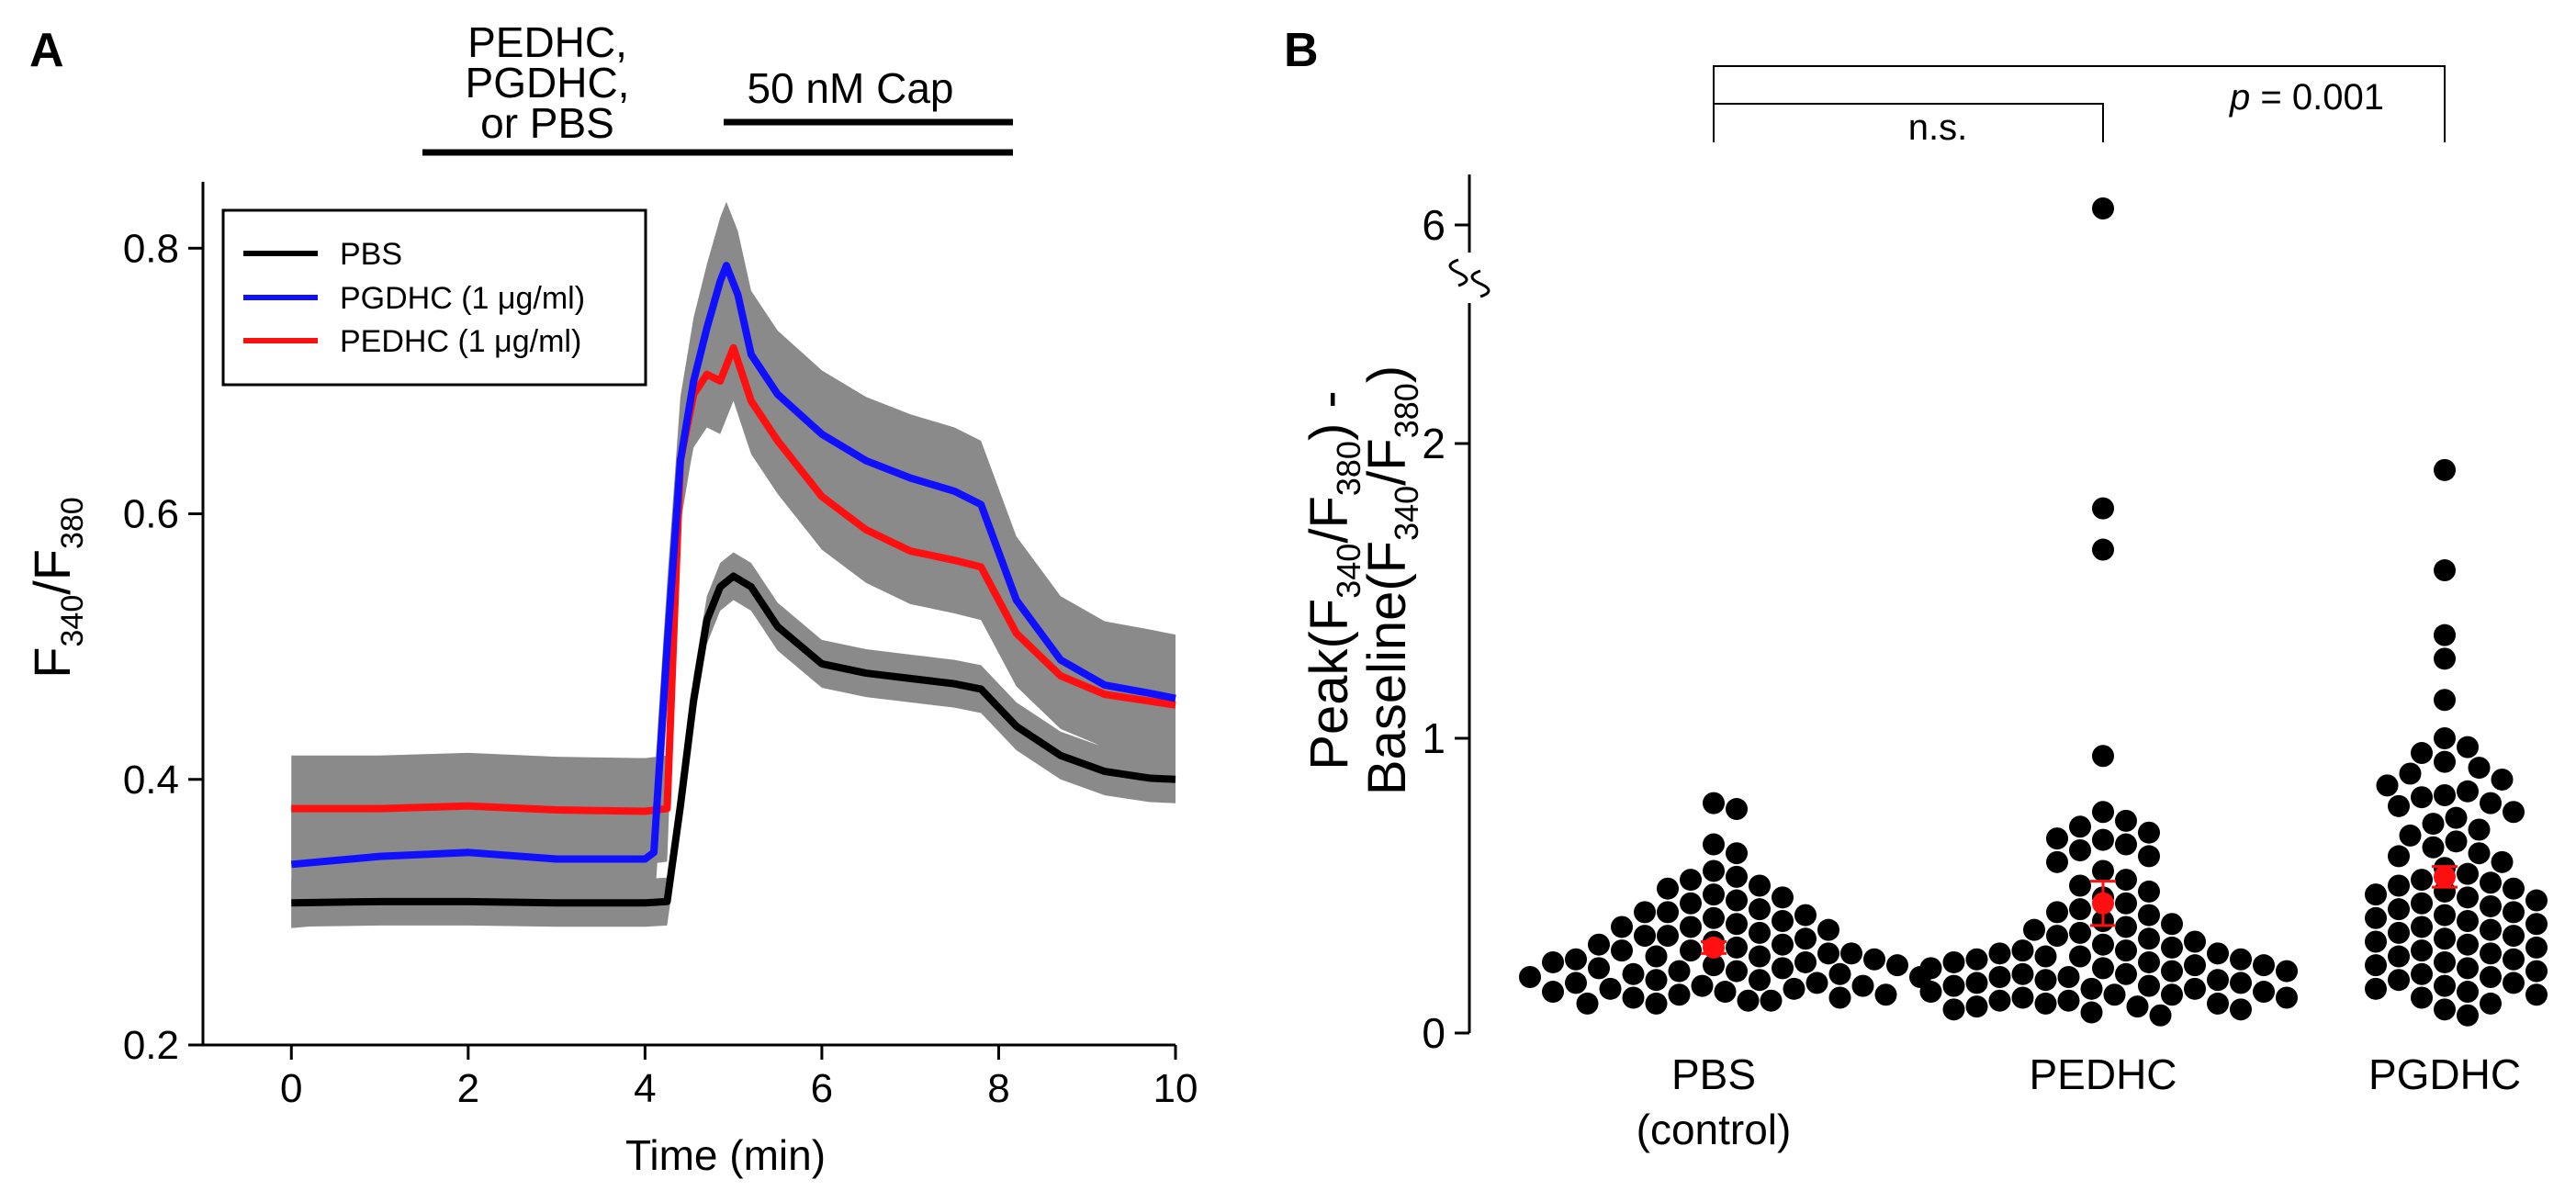  What do you see at coordinates (1433, 225) in the screenshot?
I see `b-y-tick-label: 6` at bounding box center [1433, 225].